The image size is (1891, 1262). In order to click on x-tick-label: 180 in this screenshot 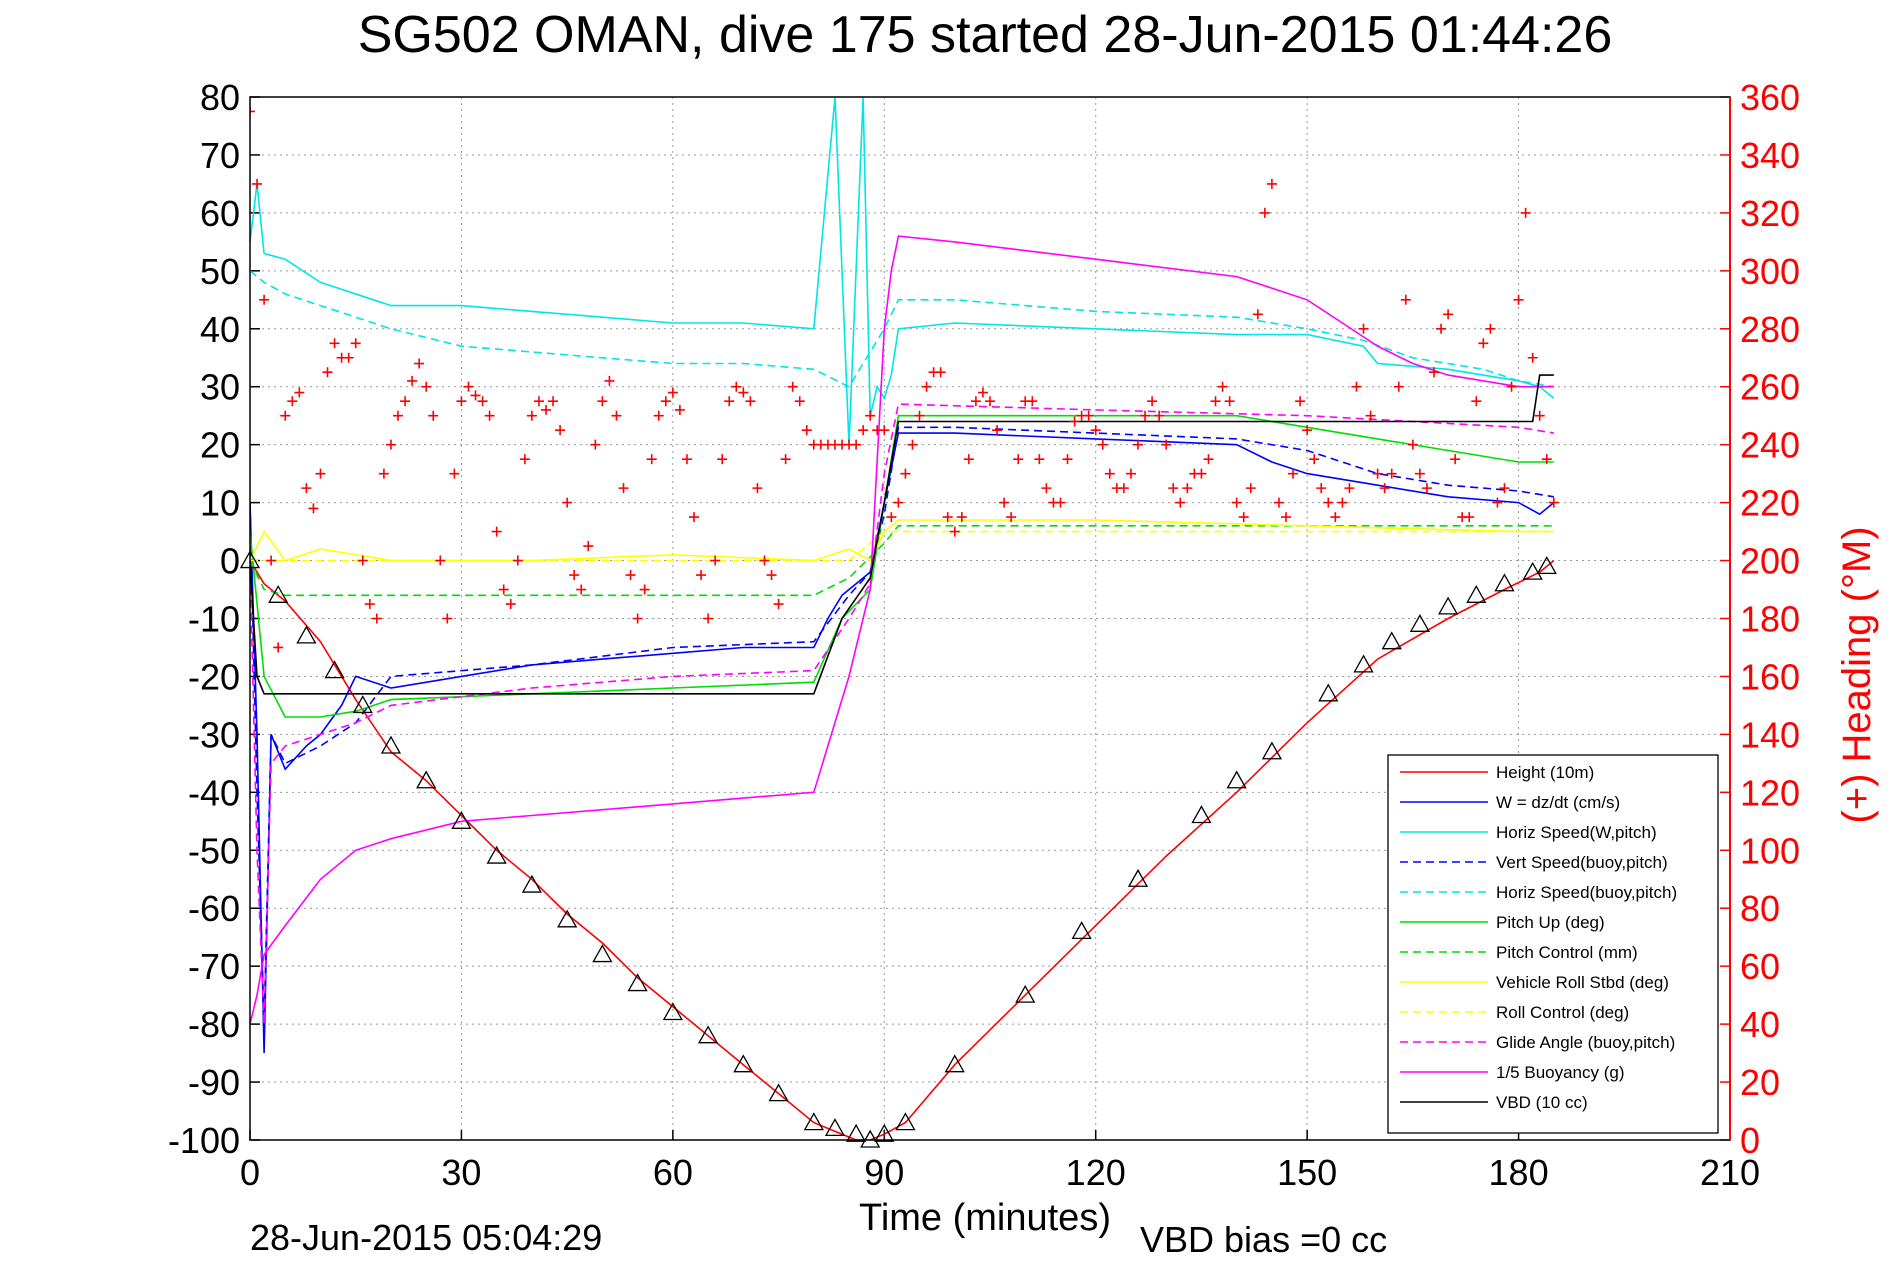, I will do `click(1519, 1172)`.